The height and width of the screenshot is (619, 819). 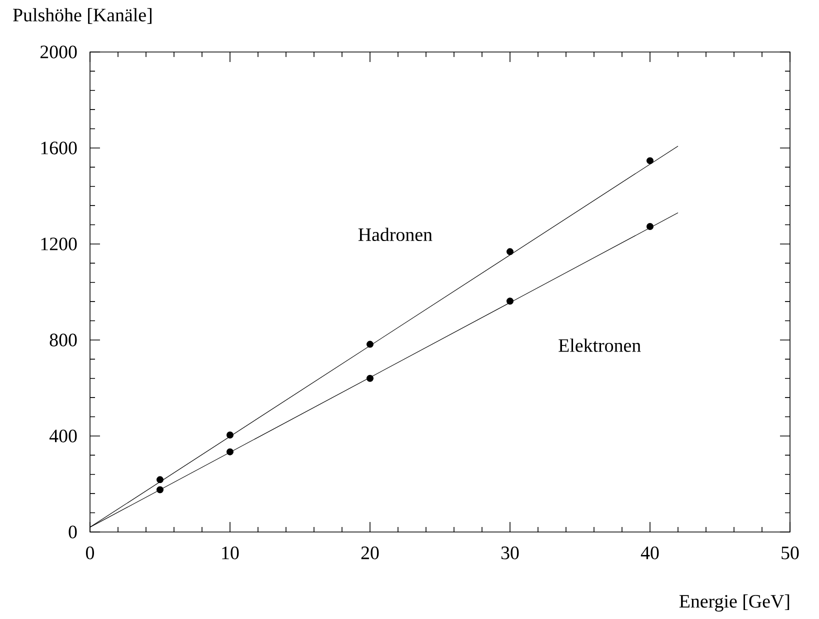 I want to click on annotation: Elektronen, so click(x=599, y=345).